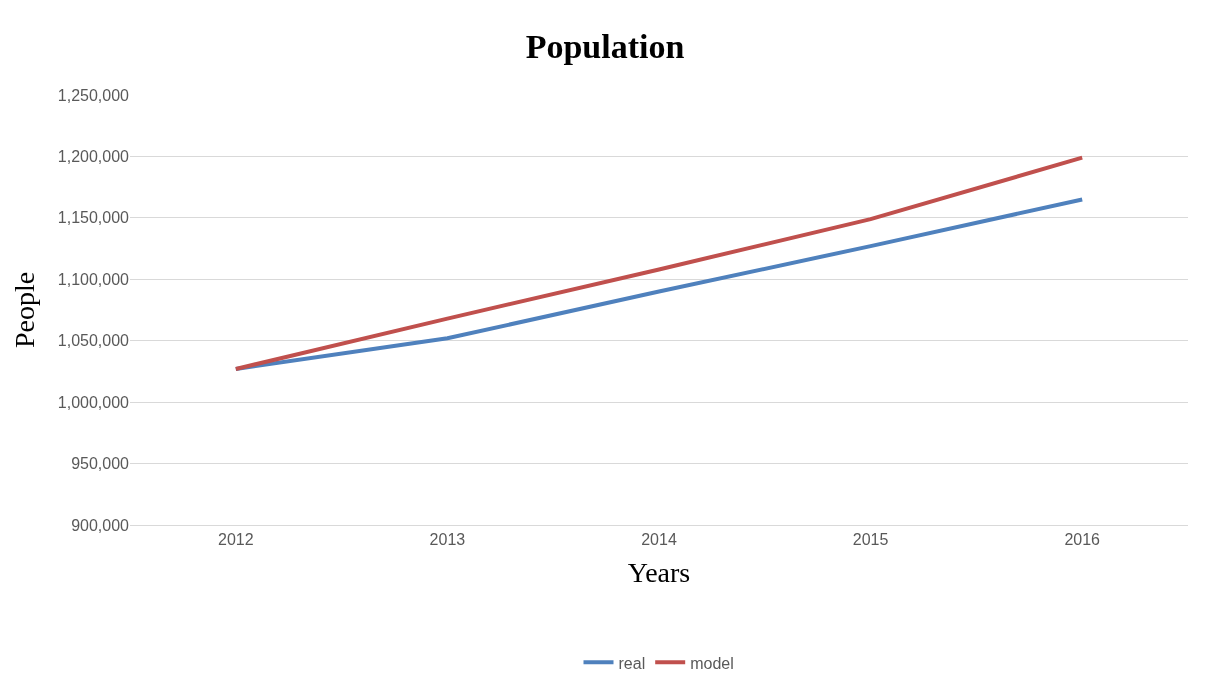  Describe the element at coordinates (659, 573) in the screenshot. I see `x-axis-title: Years` at that location.